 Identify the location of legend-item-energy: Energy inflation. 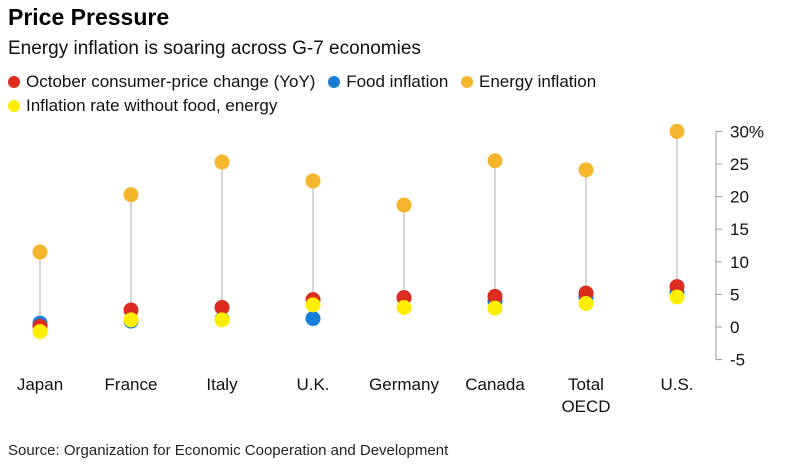
(528, 82).